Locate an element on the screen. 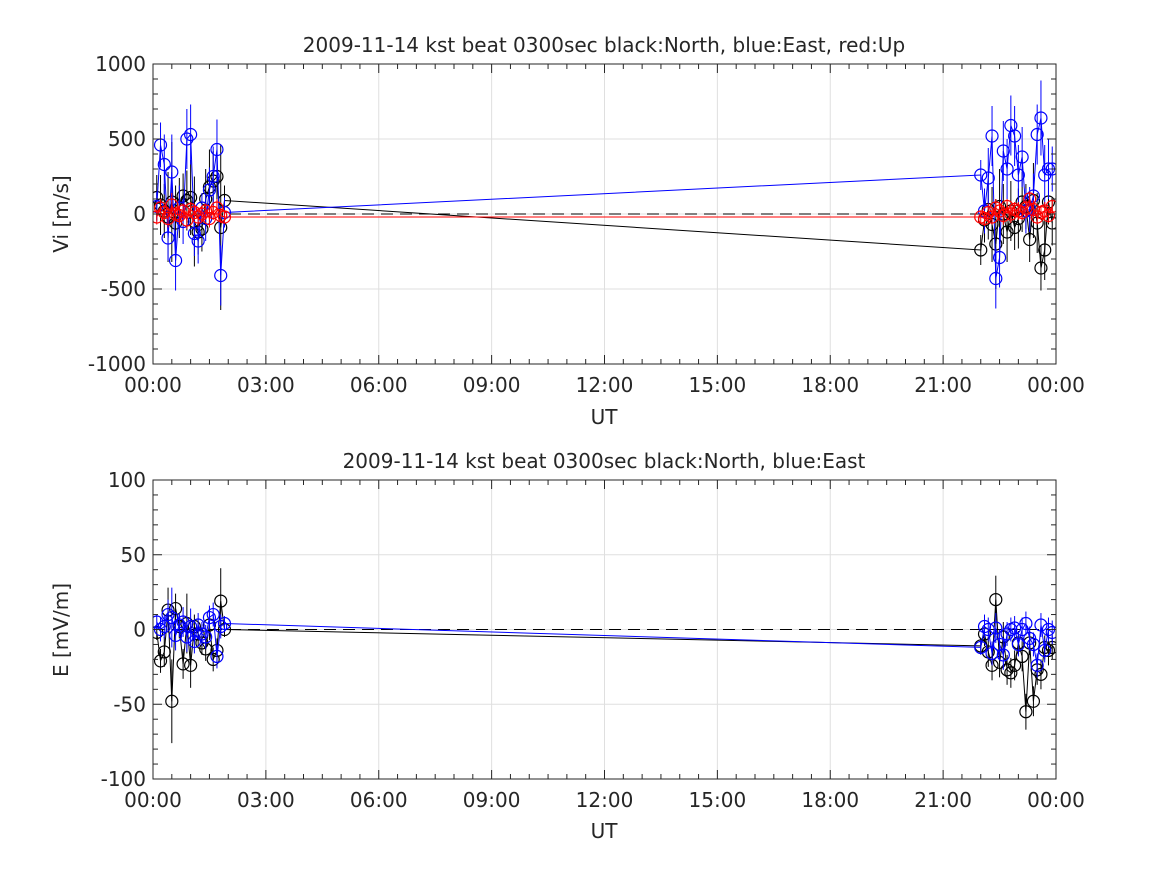 This screenshot has width=1167, height=875. y-tick-label: 50 is located at coordinates (133, 555).